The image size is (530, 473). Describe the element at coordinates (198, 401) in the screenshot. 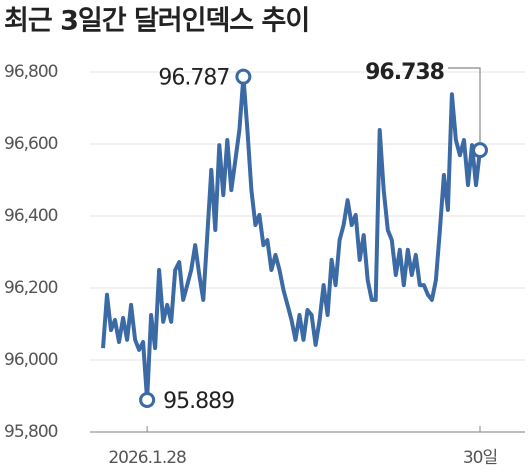

I see `annotation: 95.889` at that location.